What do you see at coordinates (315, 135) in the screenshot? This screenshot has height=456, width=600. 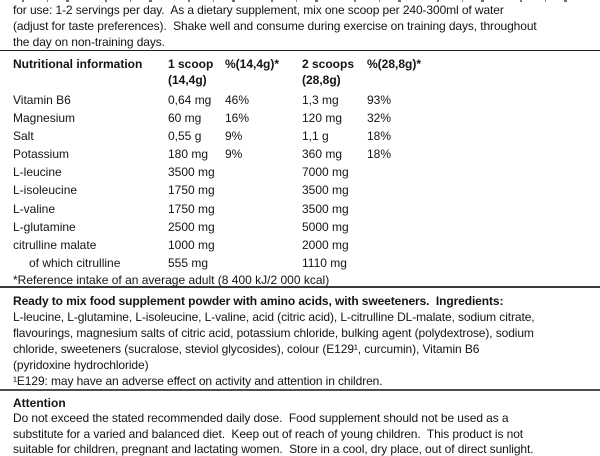 I see `amount-2-scoops: 1,1 g` at bounding box center [315, 135].